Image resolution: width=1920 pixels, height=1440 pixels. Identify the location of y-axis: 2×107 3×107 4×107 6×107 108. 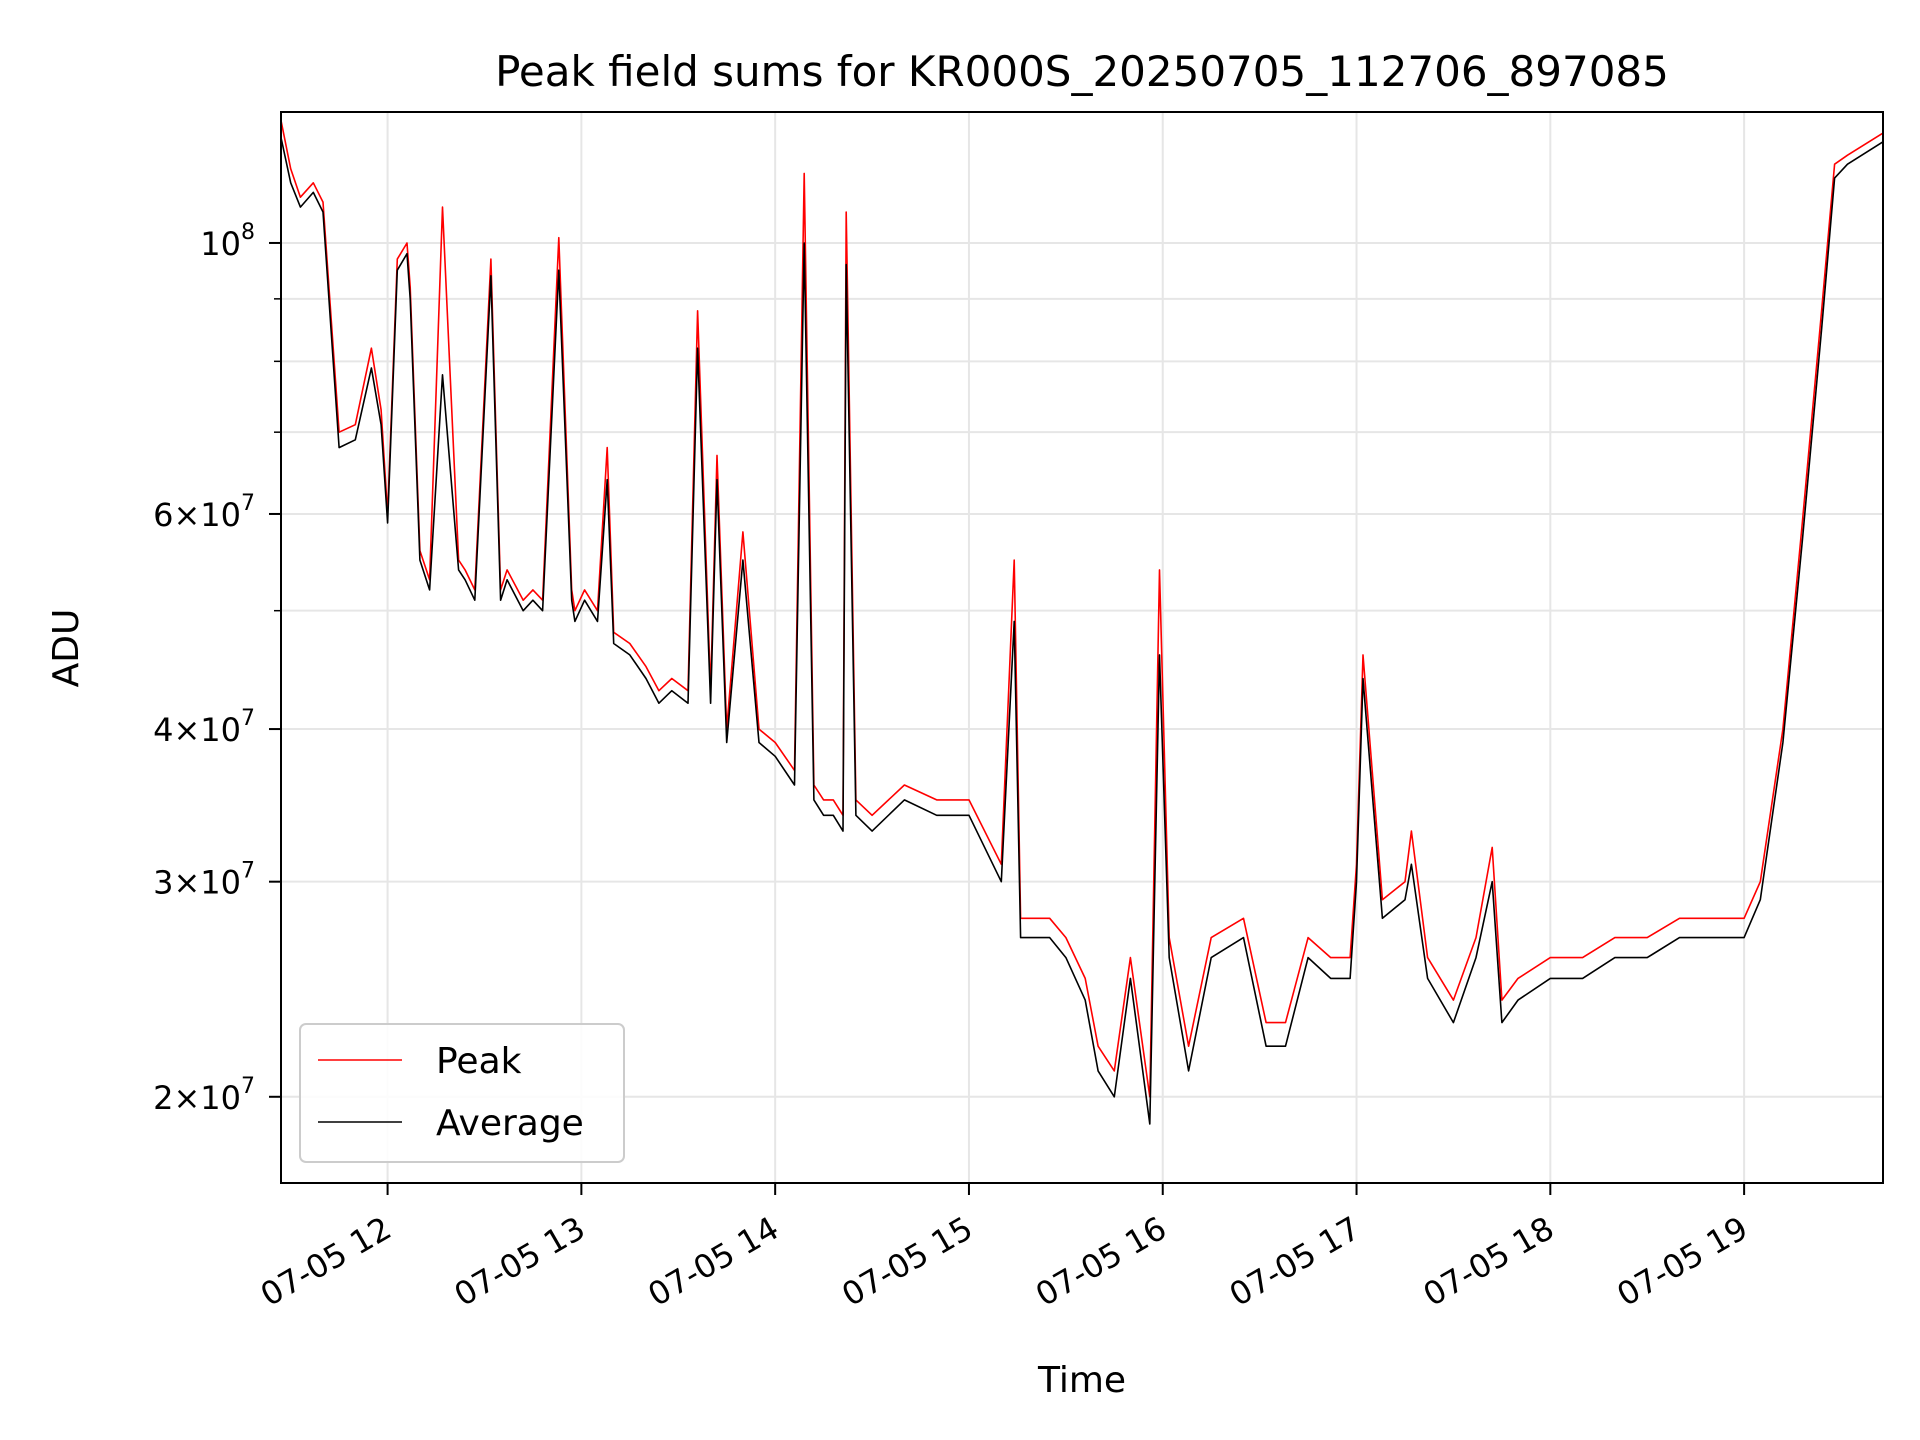
(217, 668).